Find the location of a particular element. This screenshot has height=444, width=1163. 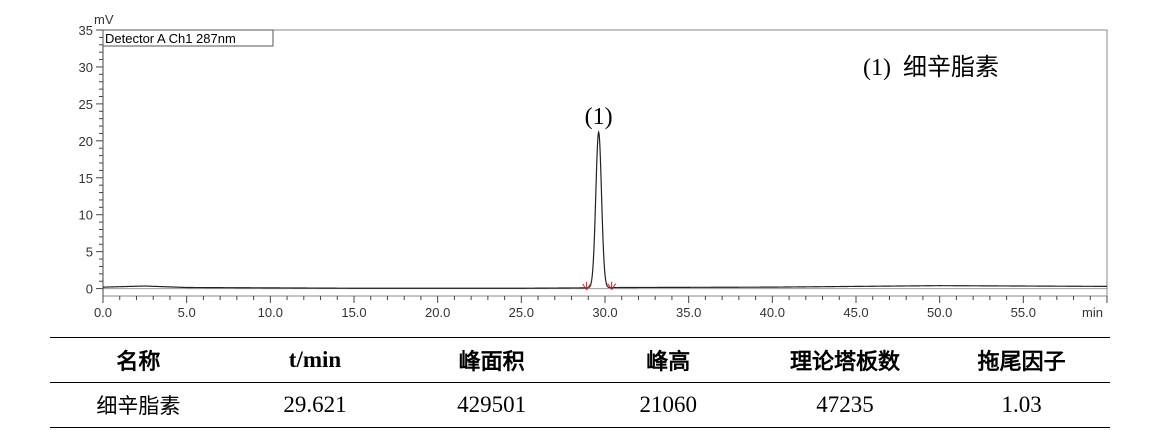

x-tick-label: 20.0 is located at coordinates (437, 312).